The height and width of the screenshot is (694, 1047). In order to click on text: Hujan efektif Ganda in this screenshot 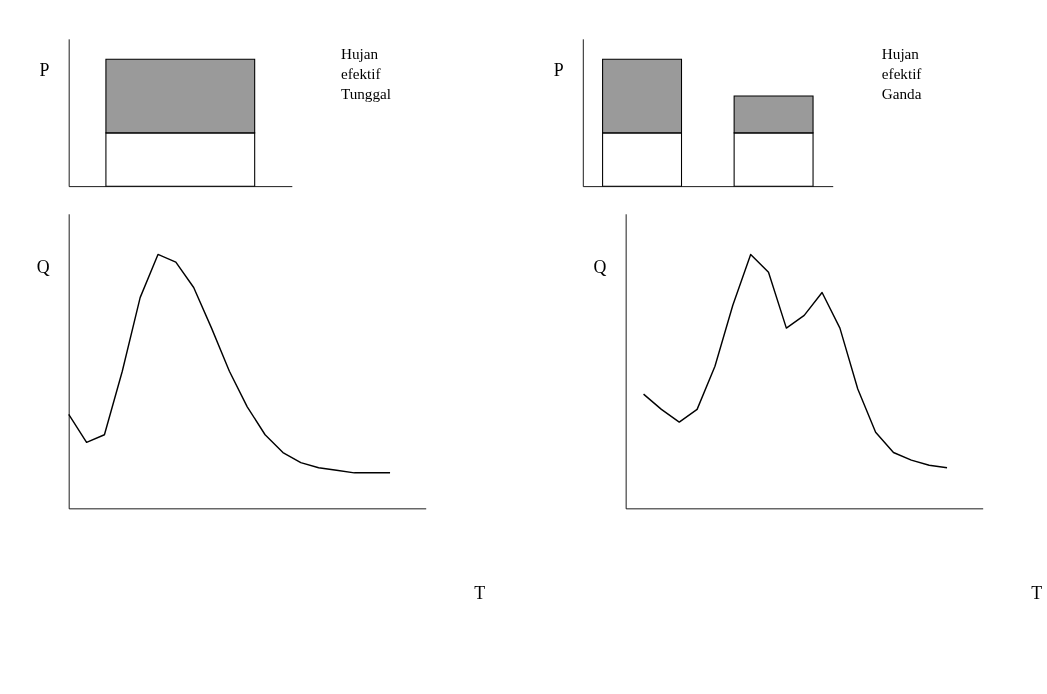, I will do `click(902, 73)`.